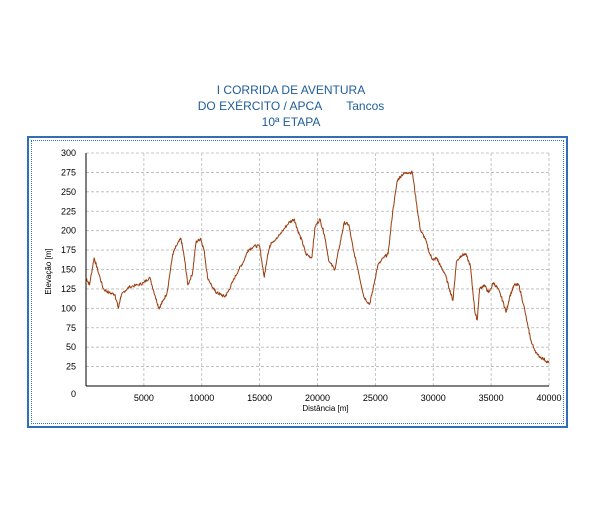  Describe the element at coordinates (71, 367) in the screenshot. I see `y-tick-label: 25` at that location.